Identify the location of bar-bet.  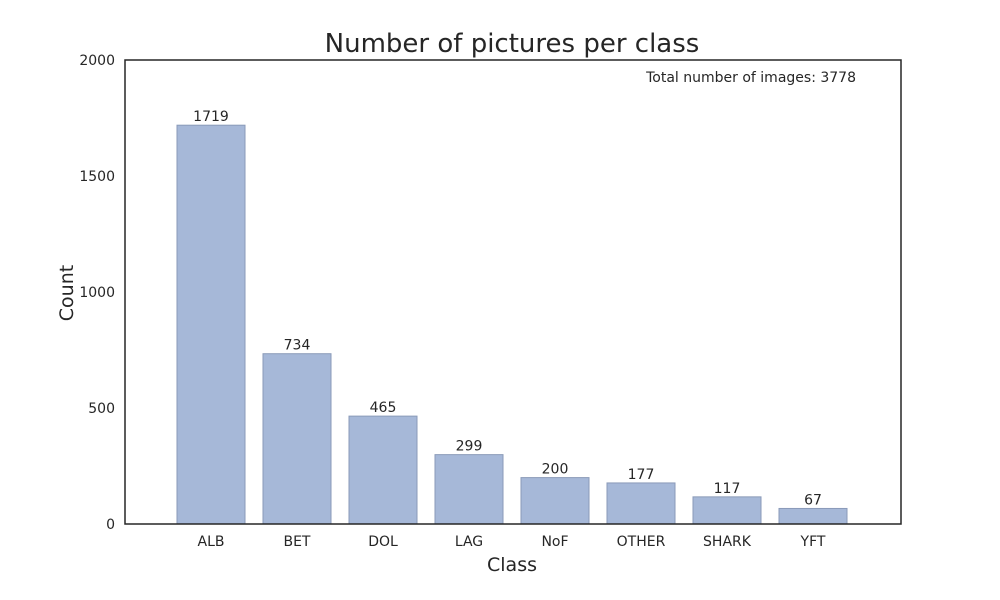
(297, 439).